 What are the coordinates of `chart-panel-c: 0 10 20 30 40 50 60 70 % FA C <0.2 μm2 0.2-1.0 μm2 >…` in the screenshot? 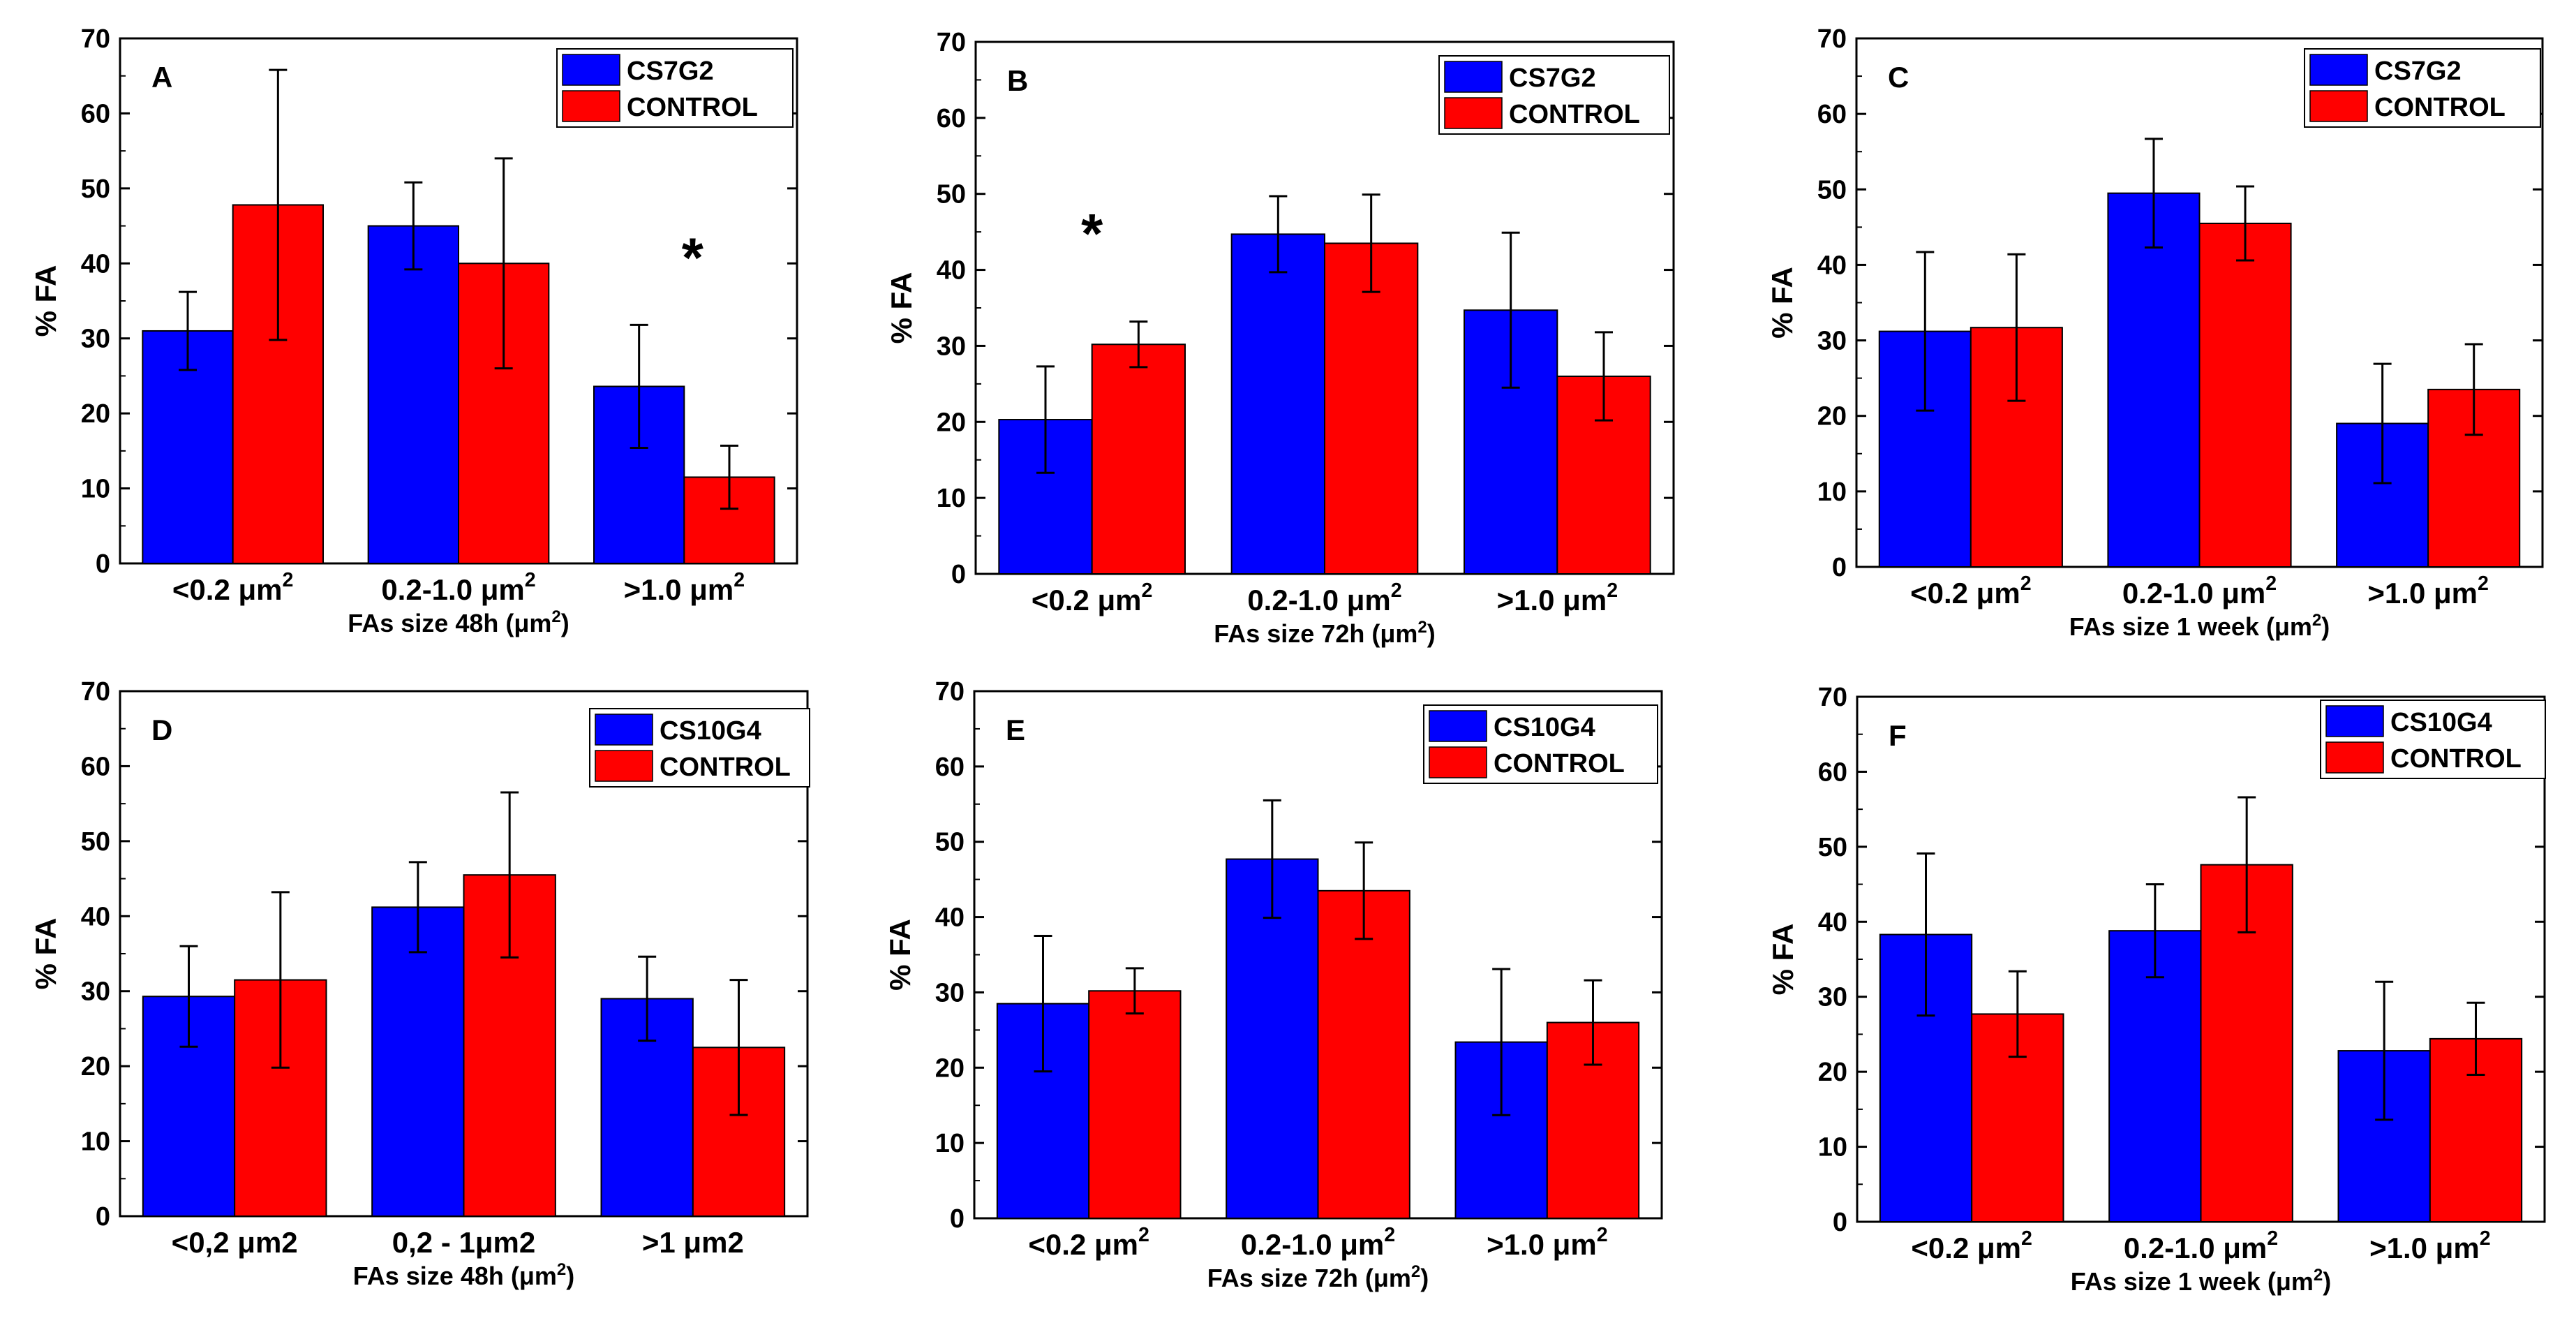 It's located at (2155, 332).